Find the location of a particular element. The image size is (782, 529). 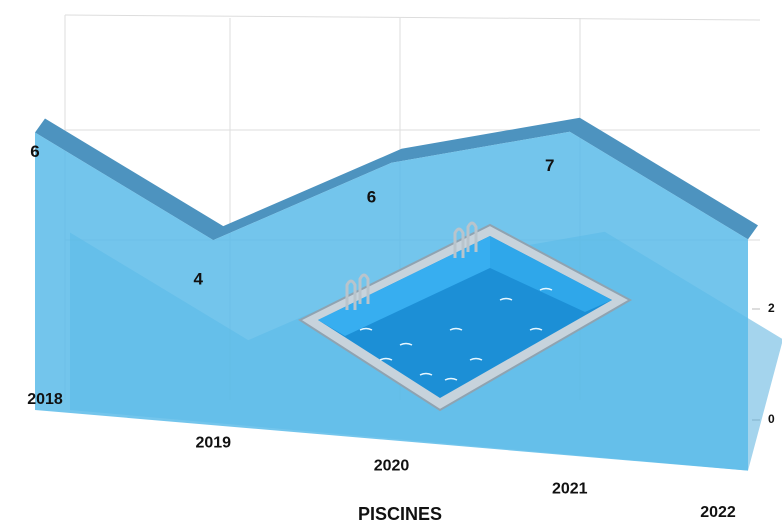

y-tick-label: 2 is located at coordinates (771, 308).